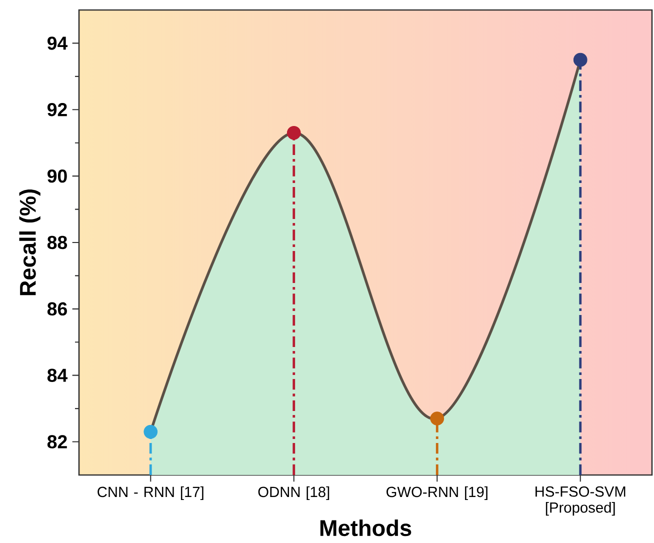 The height and width of the screenshot is (543, 654). Describe the element at coordinates (57, 375) in the screenshot. I see `y-tick-label: 84` at that location.